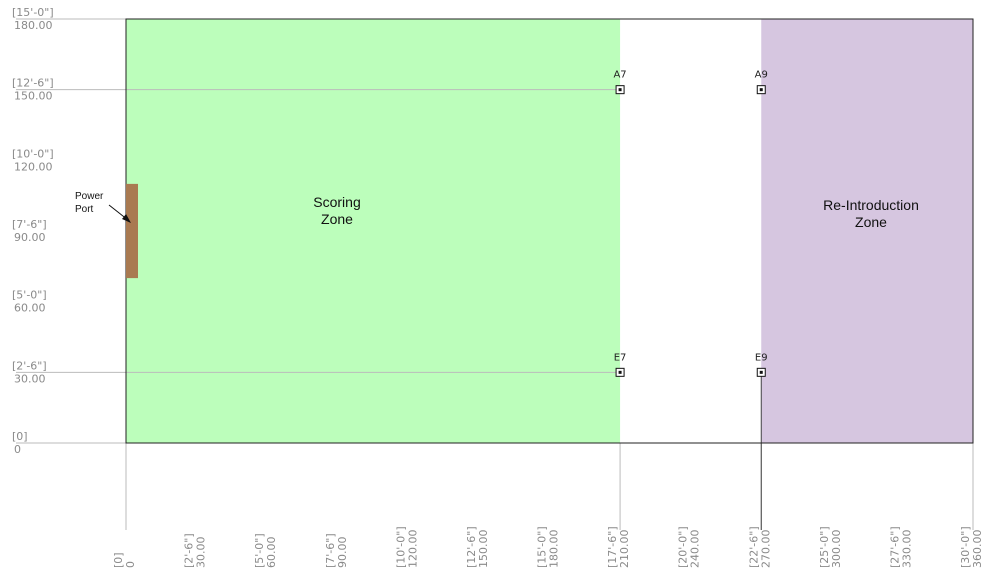  Describe the element at coordinates (29, 365) in the screenshot. I see `y-dim-label-ft: [2'-6"]` at that location.